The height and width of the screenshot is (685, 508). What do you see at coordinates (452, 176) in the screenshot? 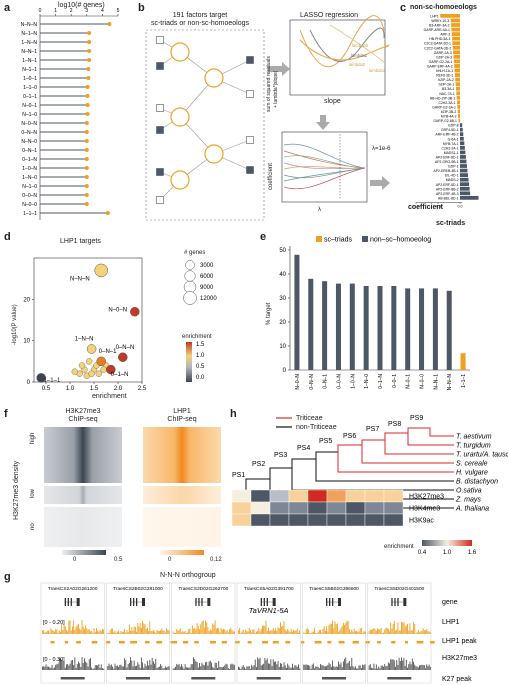
I see `c-factor-label: EIL-4D-1` at bounding box center [452, 176].